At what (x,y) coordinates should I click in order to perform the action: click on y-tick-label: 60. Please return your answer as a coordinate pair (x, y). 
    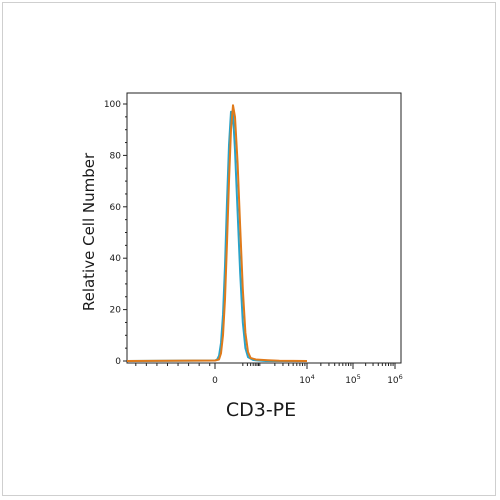
    Looking at the image, I should click on (116, 208).